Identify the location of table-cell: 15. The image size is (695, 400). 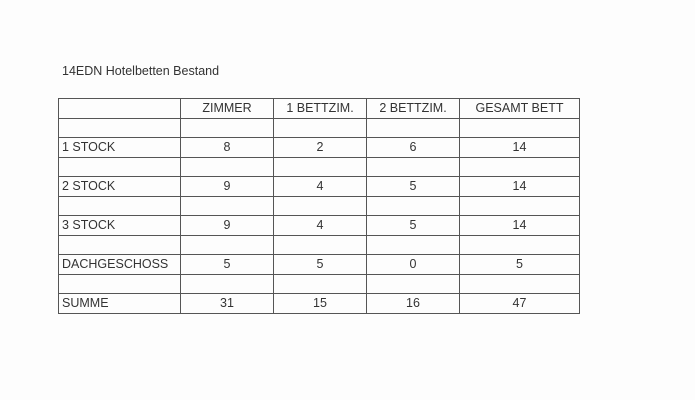
(320, 303).